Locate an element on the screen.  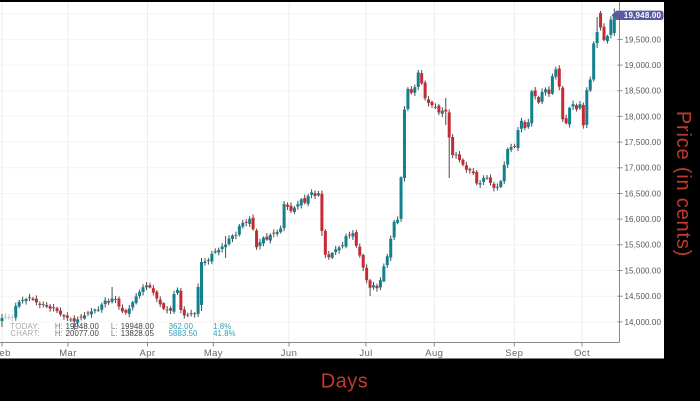
svg-text: 16,000.00 is located at coordinates (643, 219).